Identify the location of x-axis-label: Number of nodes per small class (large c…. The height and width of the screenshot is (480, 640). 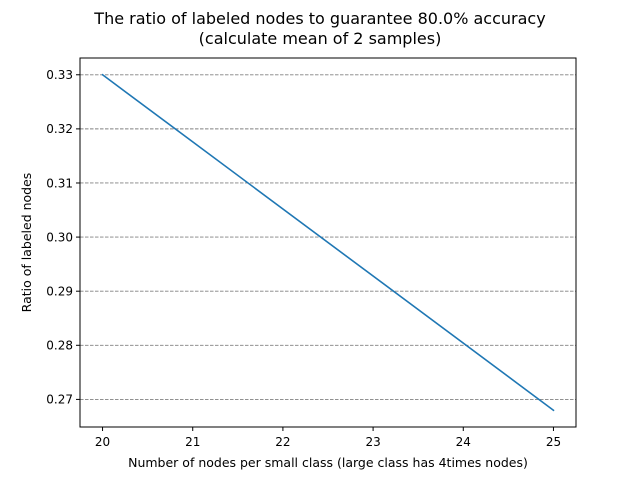
(328, 462).